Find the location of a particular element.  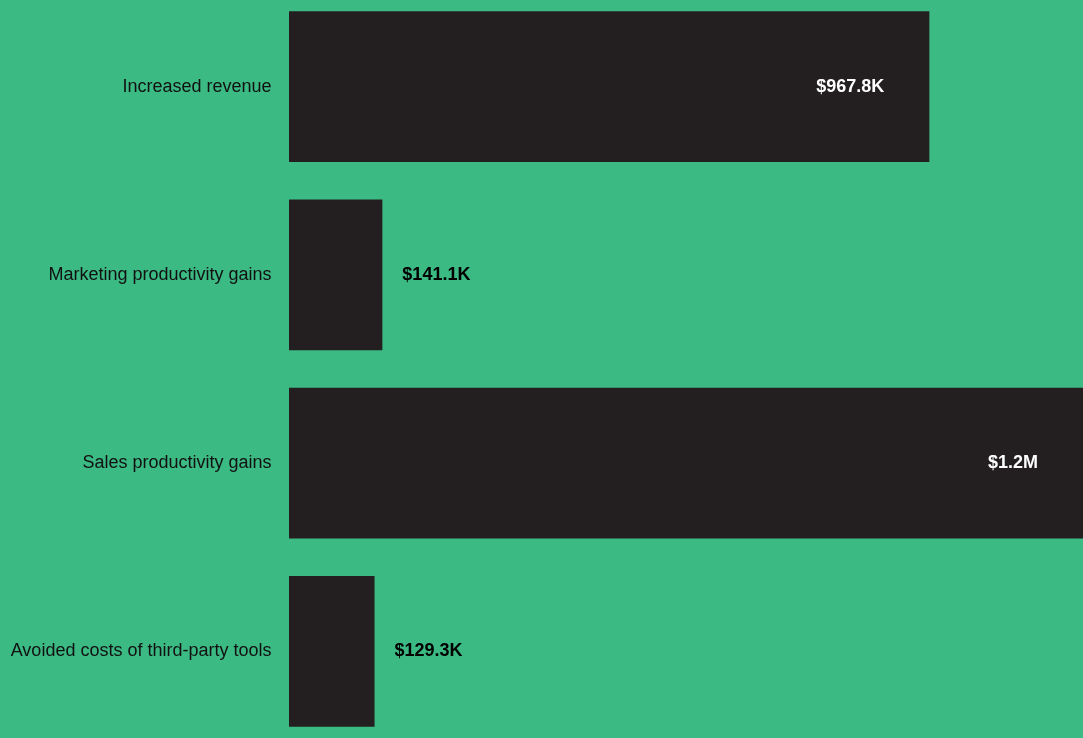

y-tick-label: Avoided costs of third-party tools is located at coordinates (141, 650).